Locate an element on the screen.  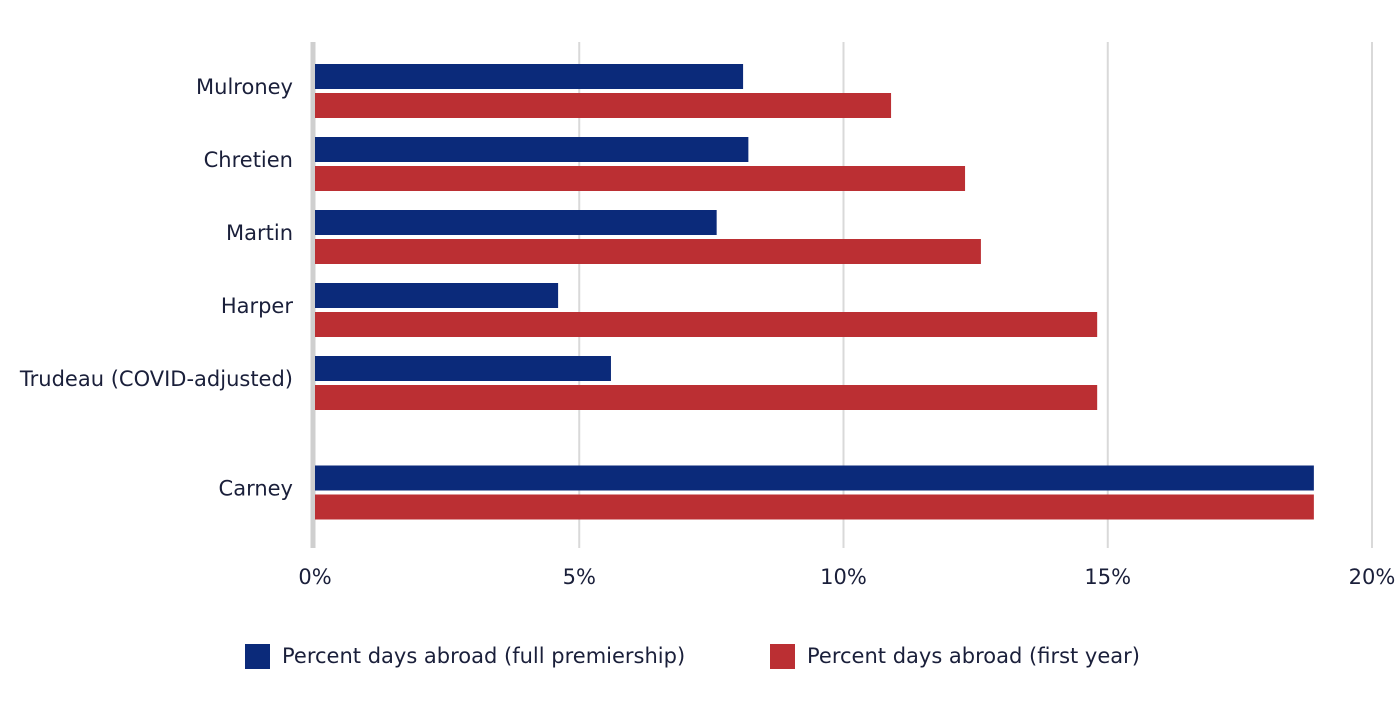
y-tick-label: Carney is located at coordinates (256, 489).